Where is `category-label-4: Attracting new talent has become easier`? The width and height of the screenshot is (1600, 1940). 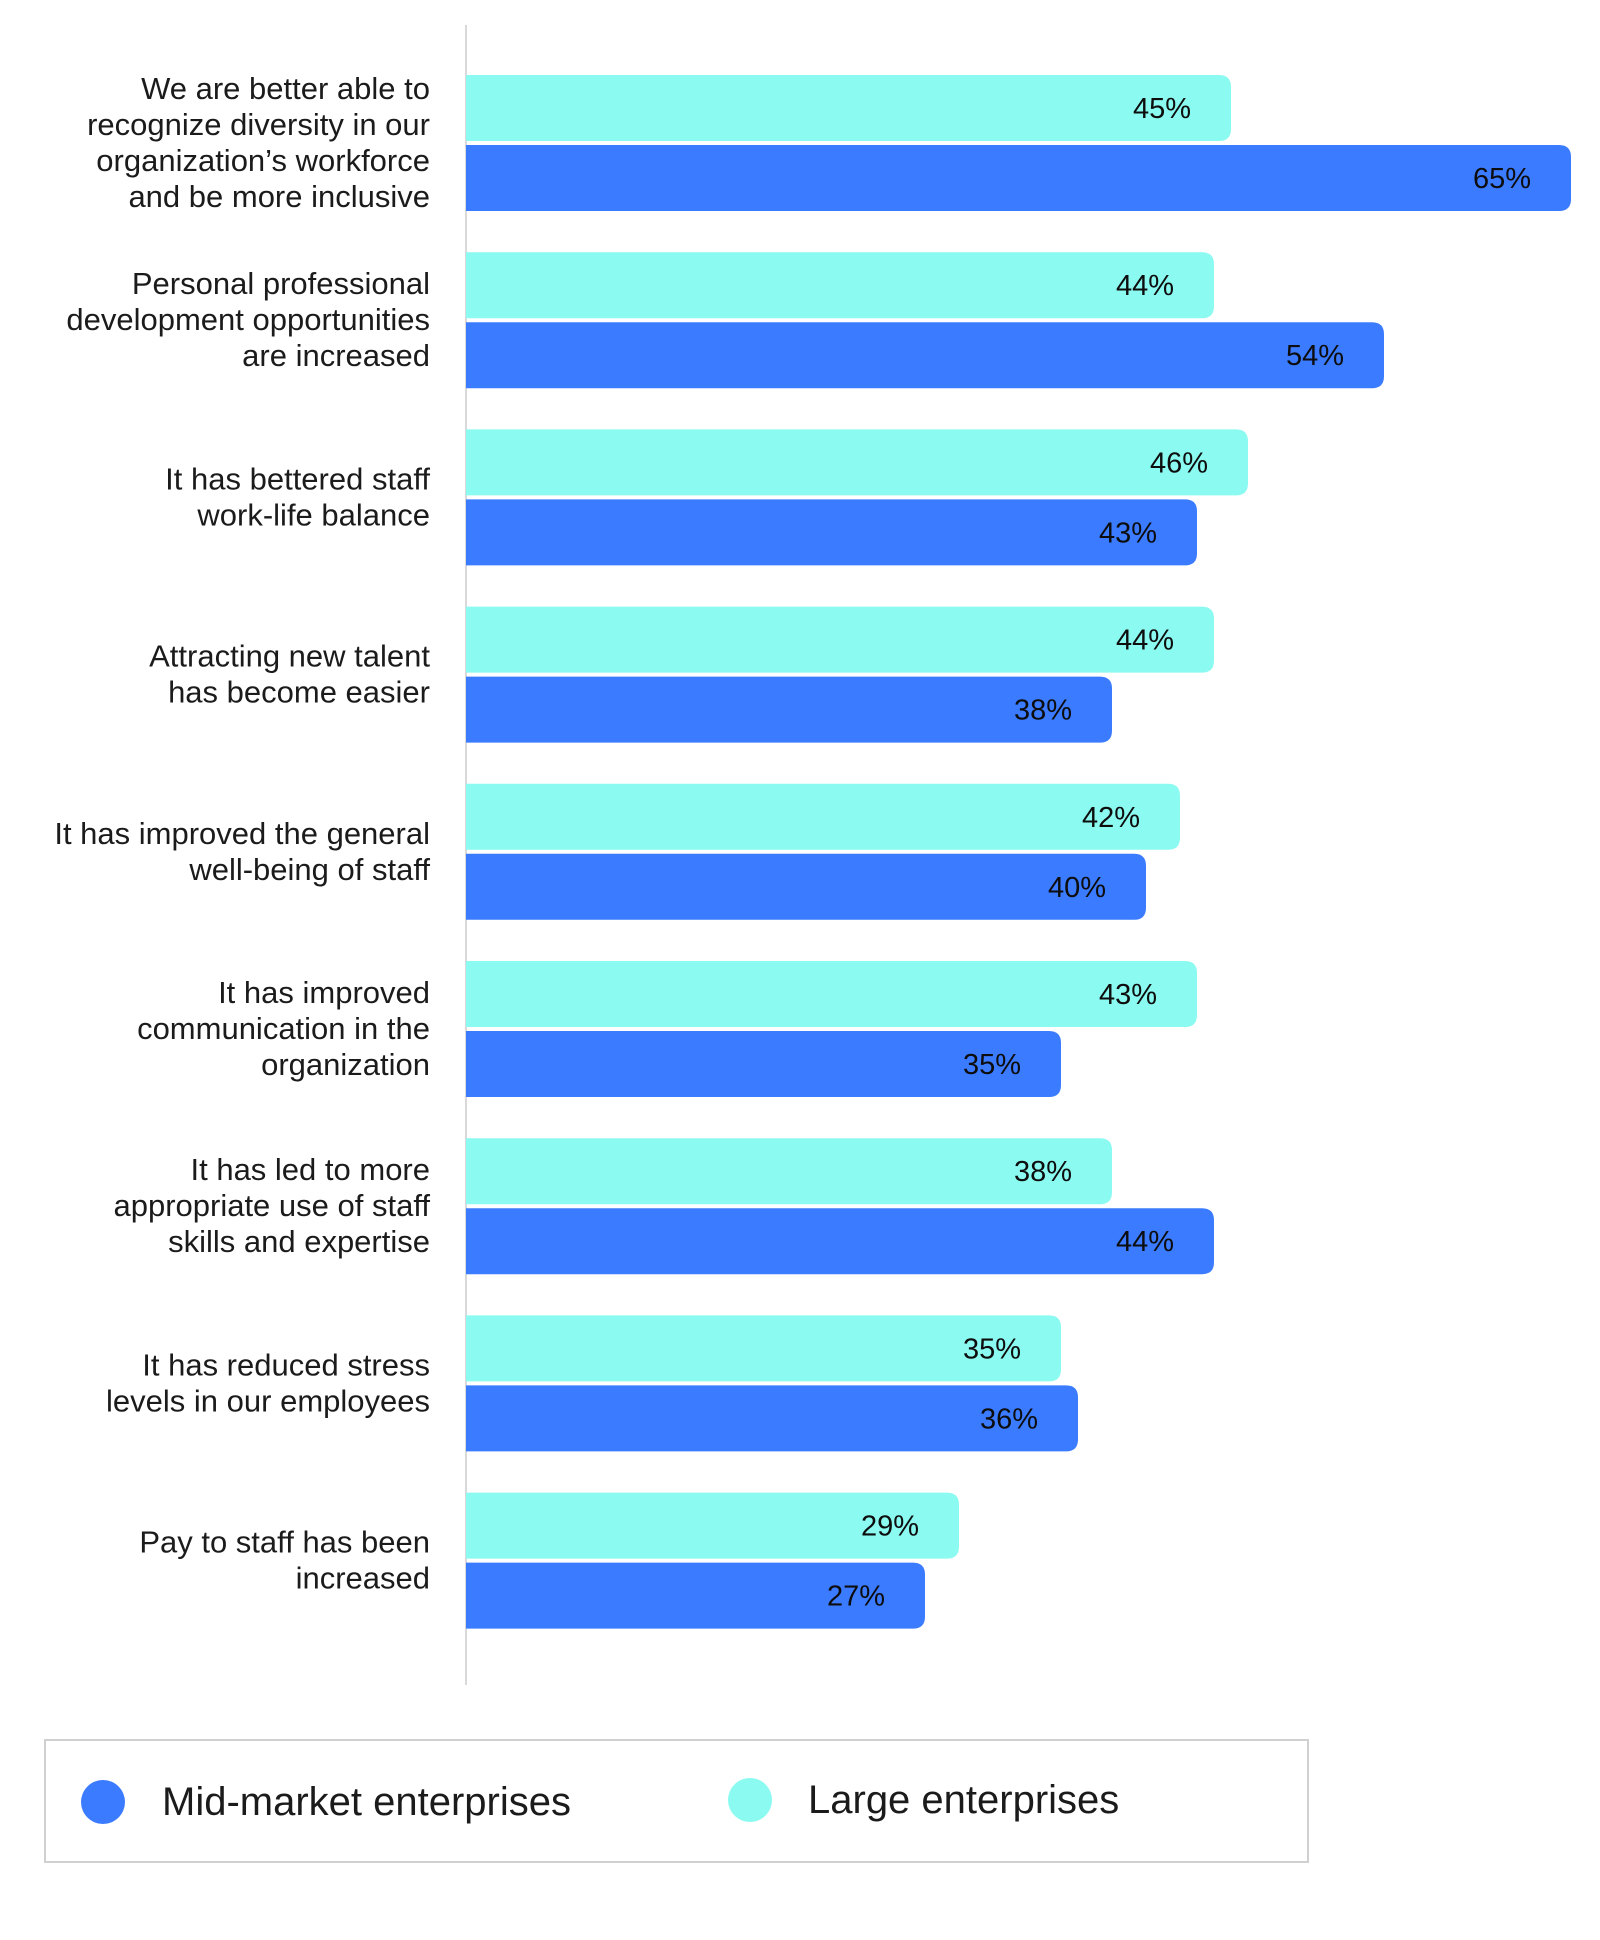
category-label-4: Attracting new talent has become easier is located at coordinates (289, 674).